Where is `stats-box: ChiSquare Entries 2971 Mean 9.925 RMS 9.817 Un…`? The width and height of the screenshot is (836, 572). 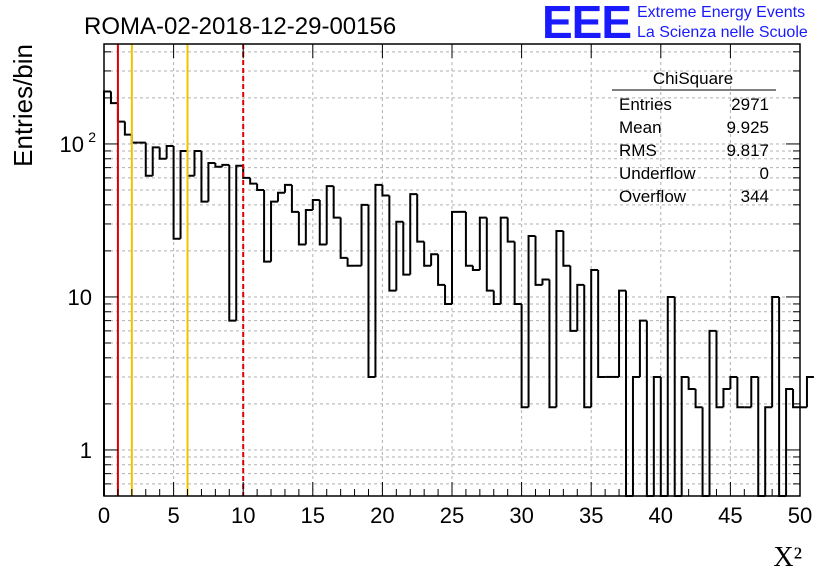
stats-box: ChiSquare Entries 2971 Mean 9.925 RMS 9.817 Un… is located at coordinates (694, 137).